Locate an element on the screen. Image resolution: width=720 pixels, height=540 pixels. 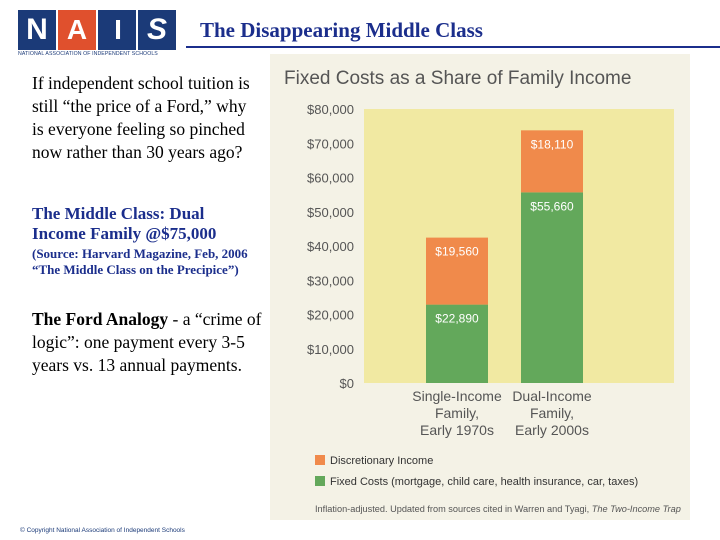
category-label: Dual-Income is located at coordinates (552, 396).